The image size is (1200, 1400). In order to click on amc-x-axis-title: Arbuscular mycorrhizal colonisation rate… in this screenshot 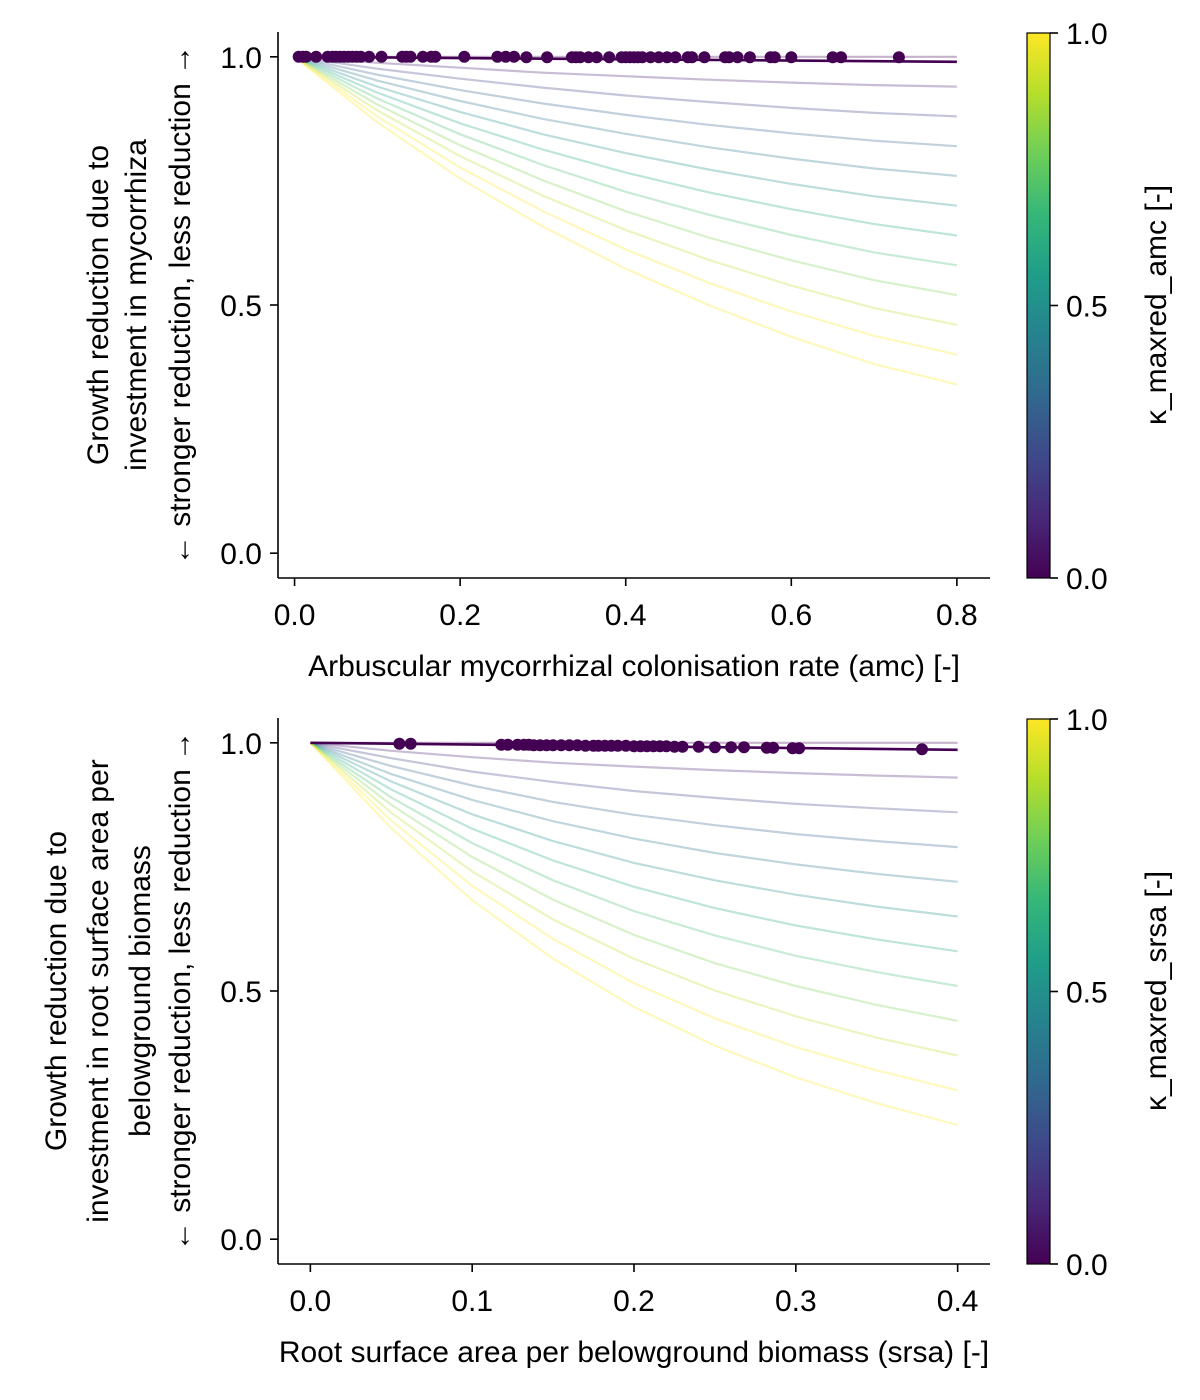, I will do `click(634, 666)`.